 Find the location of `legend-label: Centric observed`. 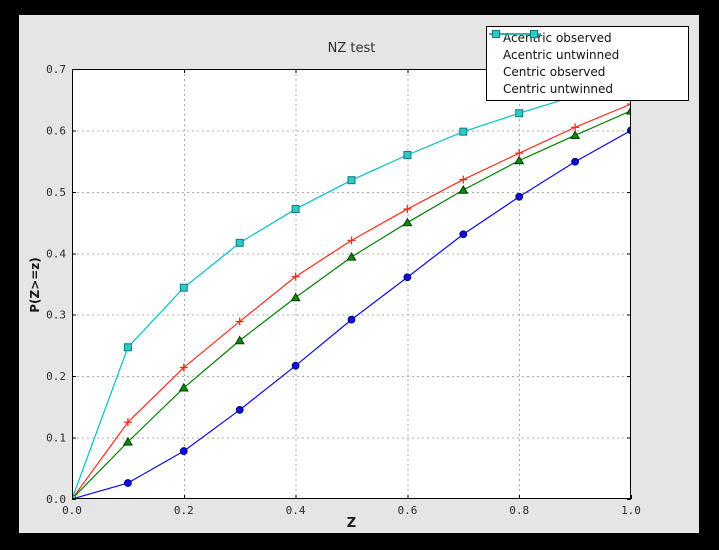

legend-label: Centric observed is located at coordinates (554, 72).